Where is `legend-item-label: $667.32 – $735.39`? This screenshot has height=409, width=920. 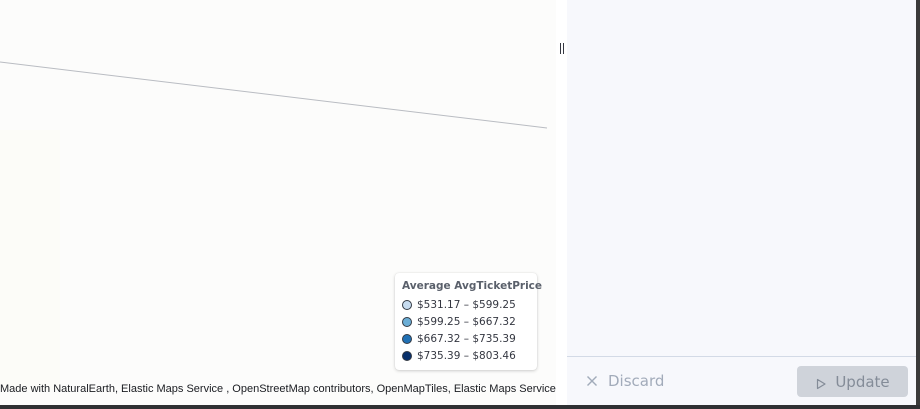 legend-item-label: $667.32 – $735.39 is located at coordinates (466, 338).